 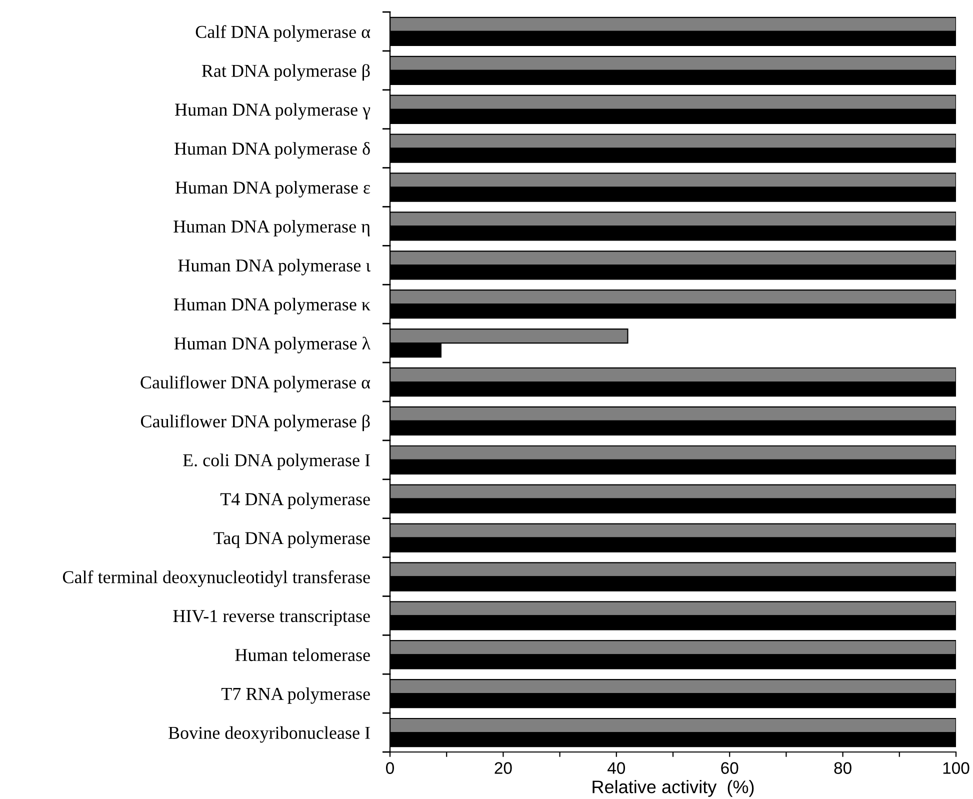 I want to click on y-tick-label: Human DNA polymerase κ, so click(x=272, y=306).